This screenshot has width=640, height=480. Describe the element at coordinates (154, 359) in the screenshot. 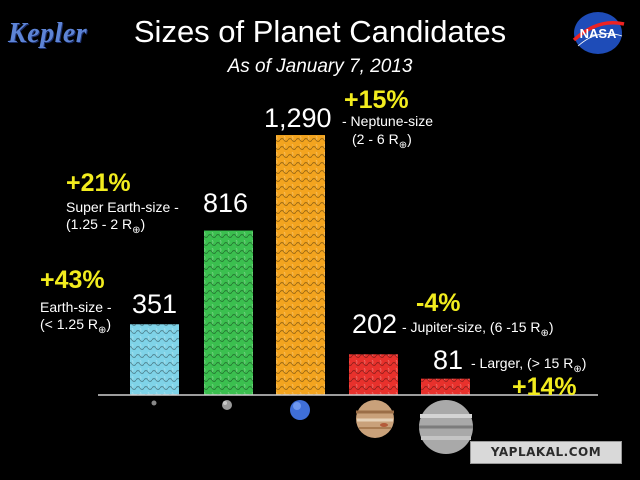

I see `bar-earth-size` at that location.